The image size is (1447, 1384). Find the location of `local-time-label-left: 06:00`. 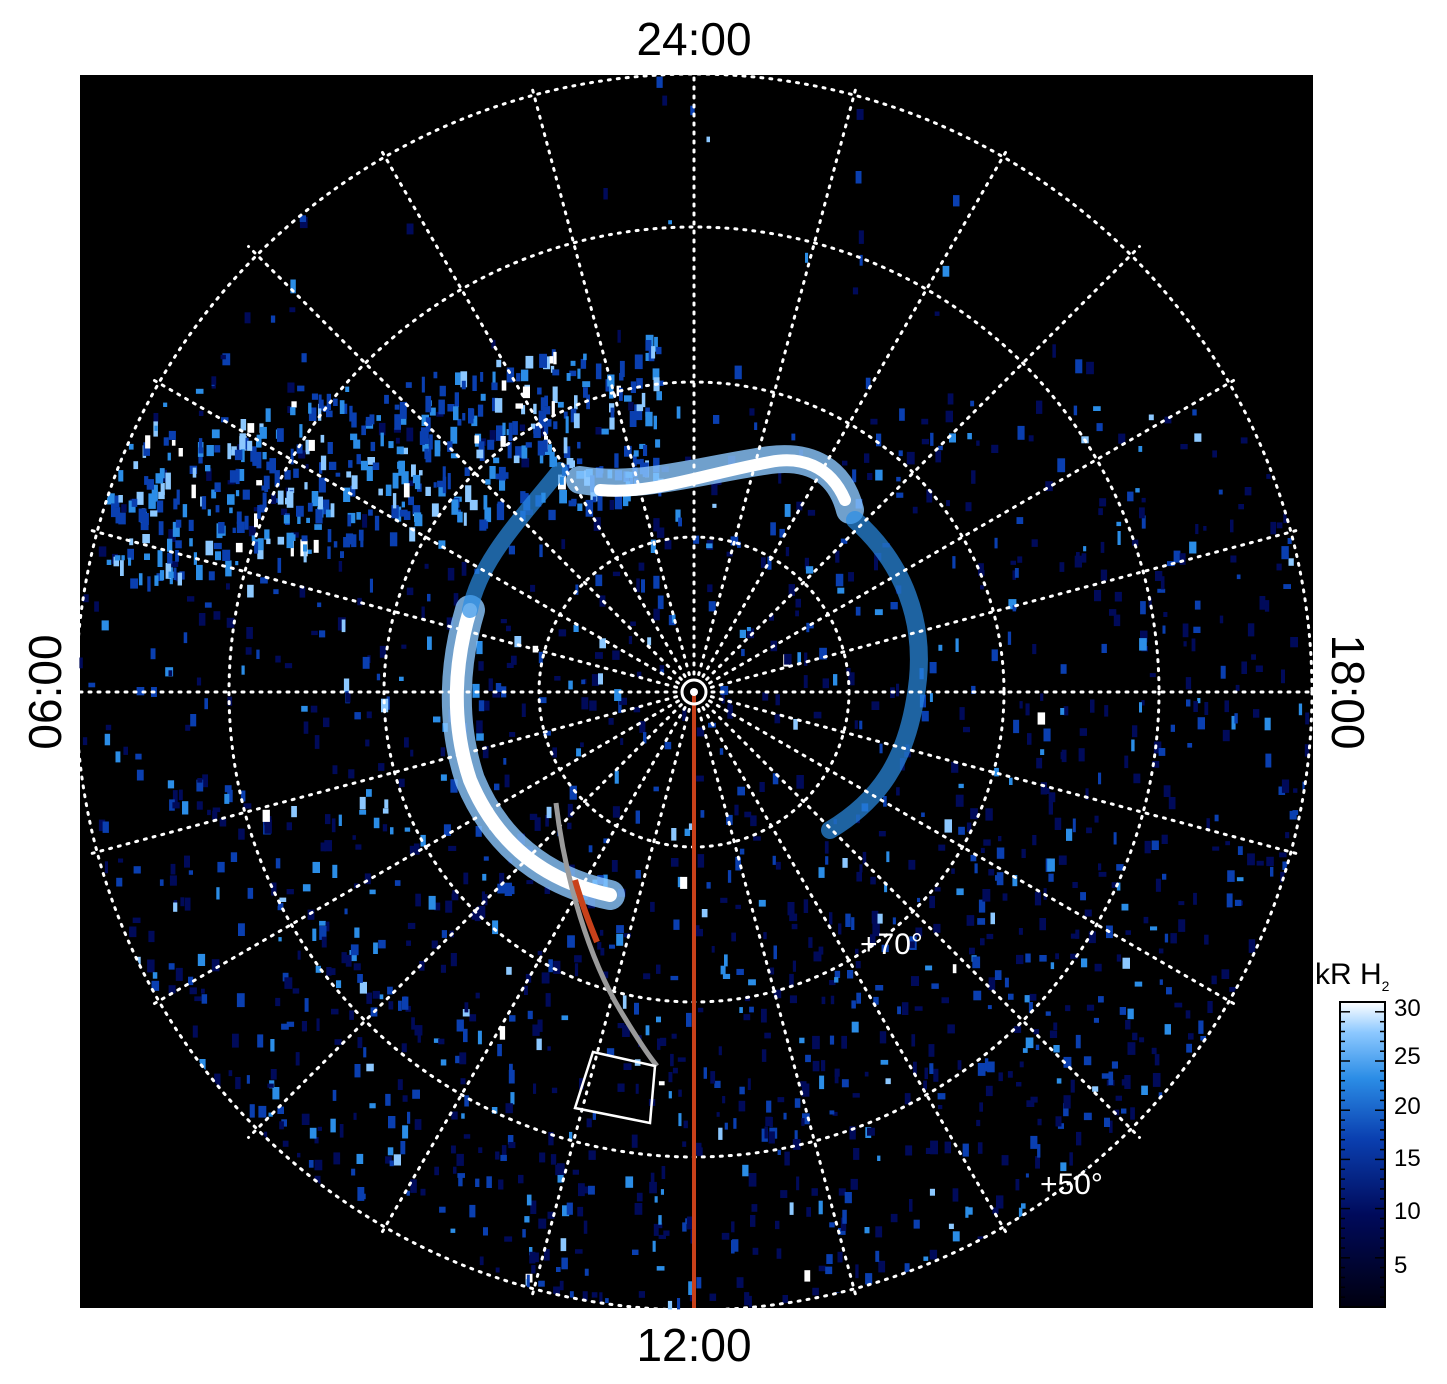

local-time-label-left: 06:00 is located at coordinates (45, 692).